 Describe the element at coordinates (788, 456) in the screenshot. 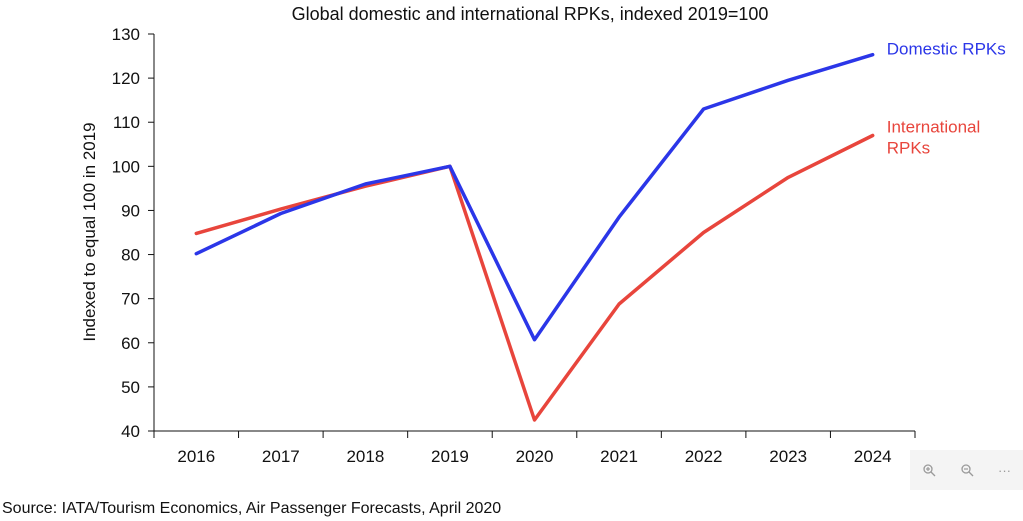

I see `x-tick-label: 2023` at that location.